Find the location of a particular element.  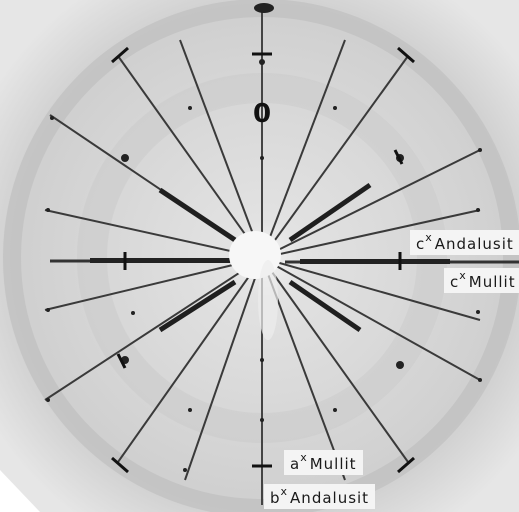

top-spot is located at coordinates (264, 8).